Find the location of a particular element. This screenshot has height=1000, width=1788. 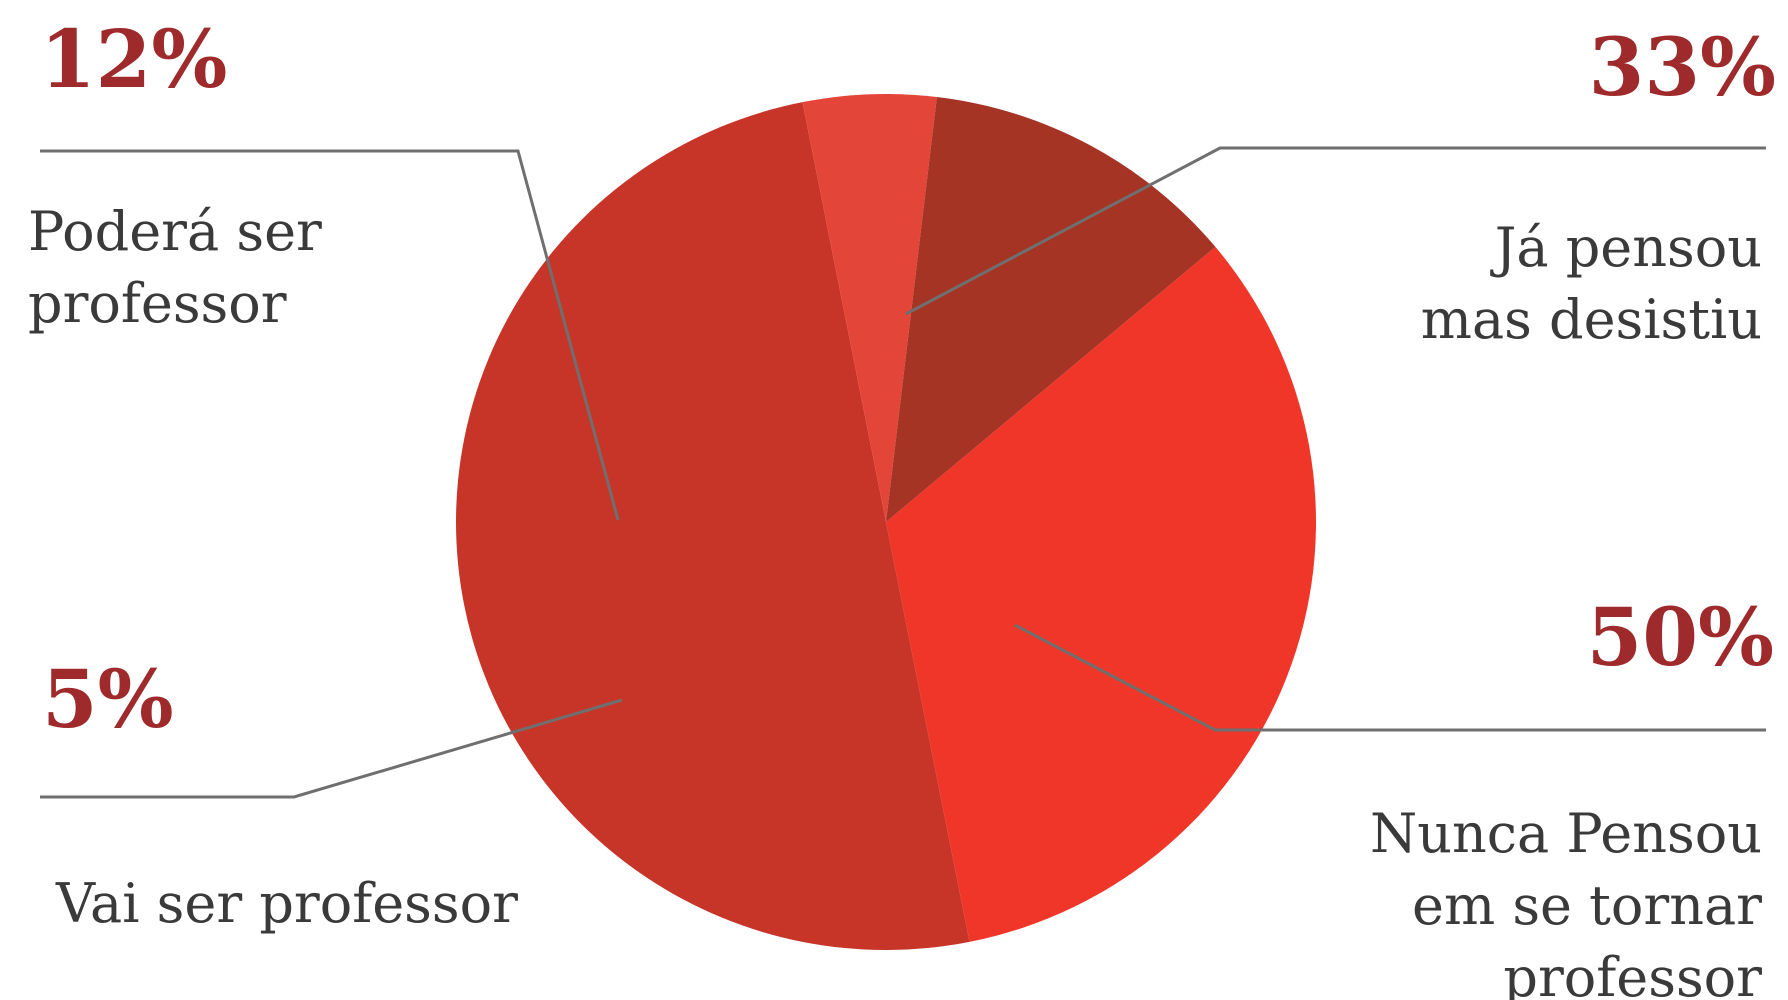

category-label-line: em se tornar is located at coordinates (1587, 905).